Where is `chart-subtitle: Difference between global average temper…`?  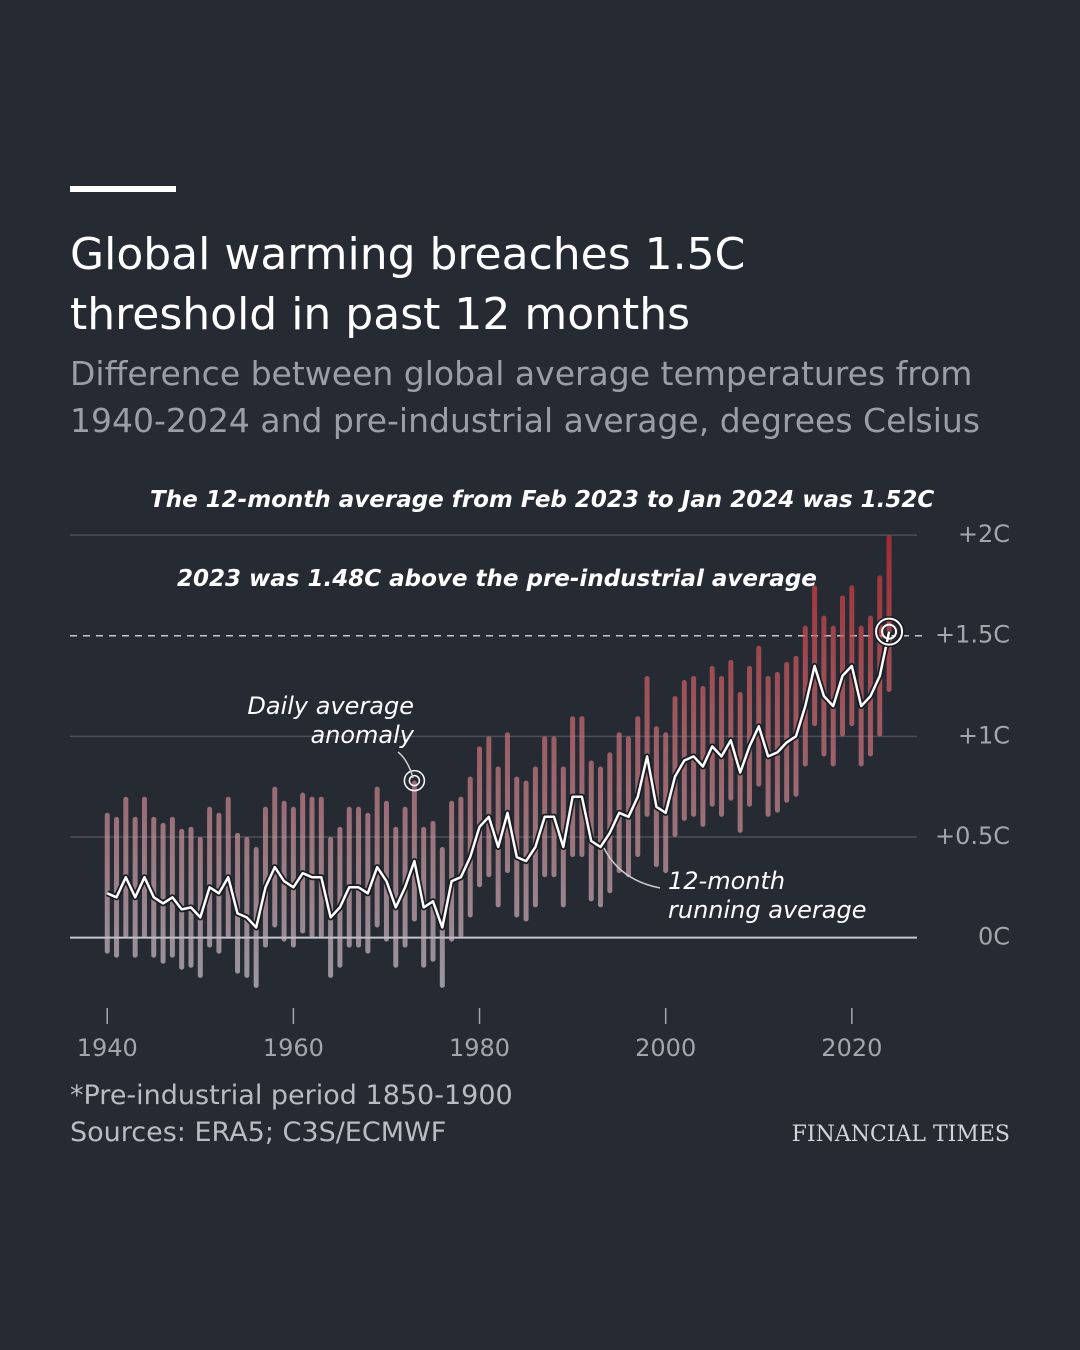
chart-subtitle: Difference between global average temper… is located at coordinates (525, 397).